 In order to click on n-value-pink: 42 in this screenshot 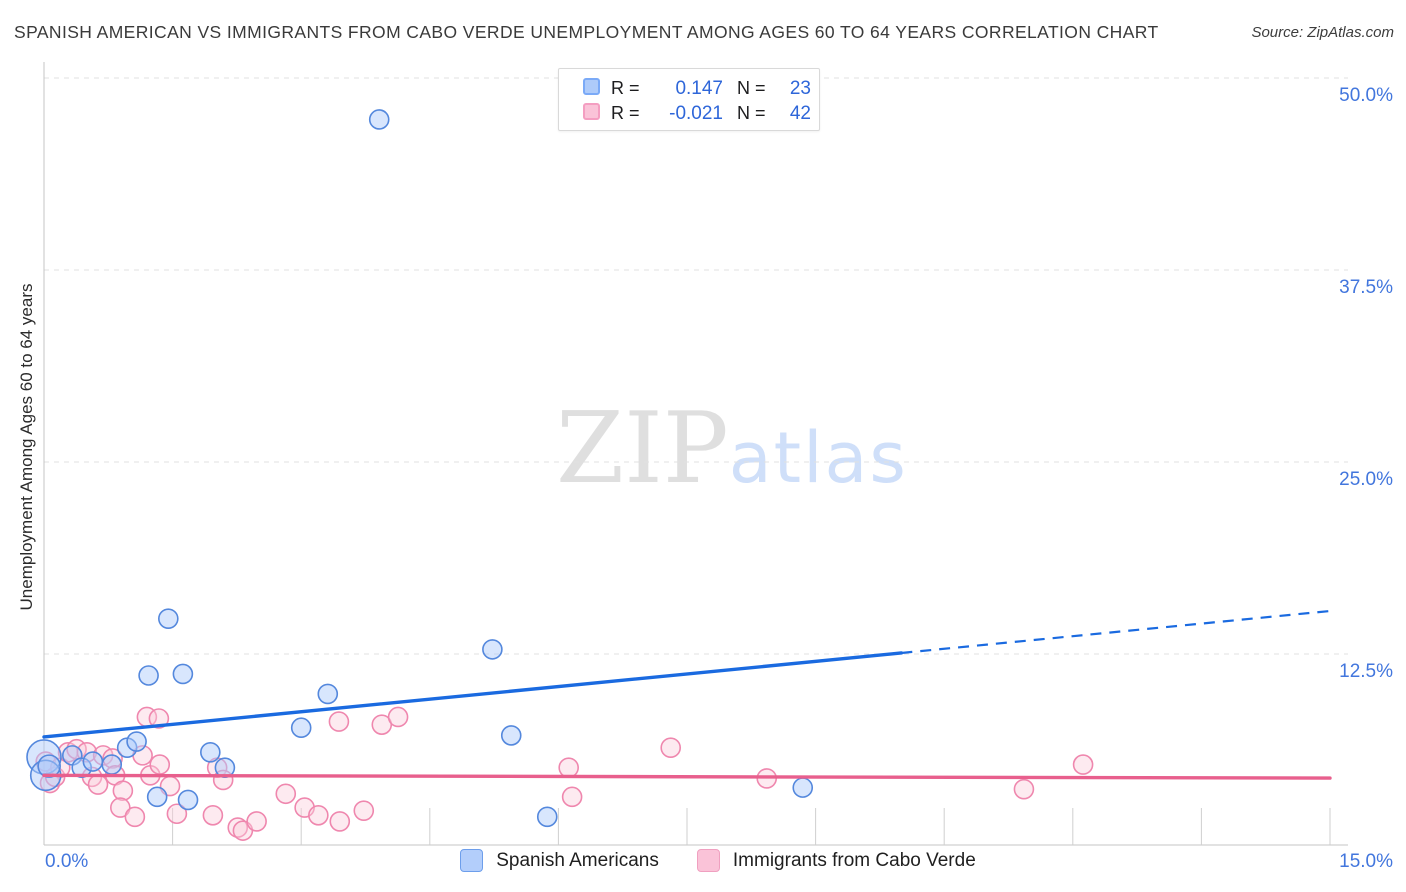, I will do `click(800, 113)`.